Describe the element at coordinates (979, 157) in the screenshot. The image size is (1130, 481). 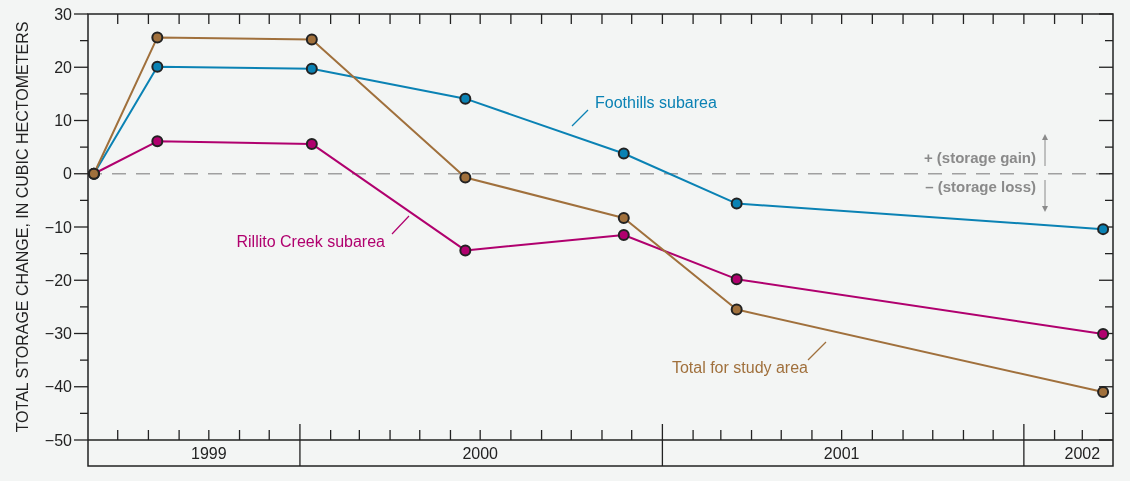
I see `annotation: + (storage gain)` at that location.